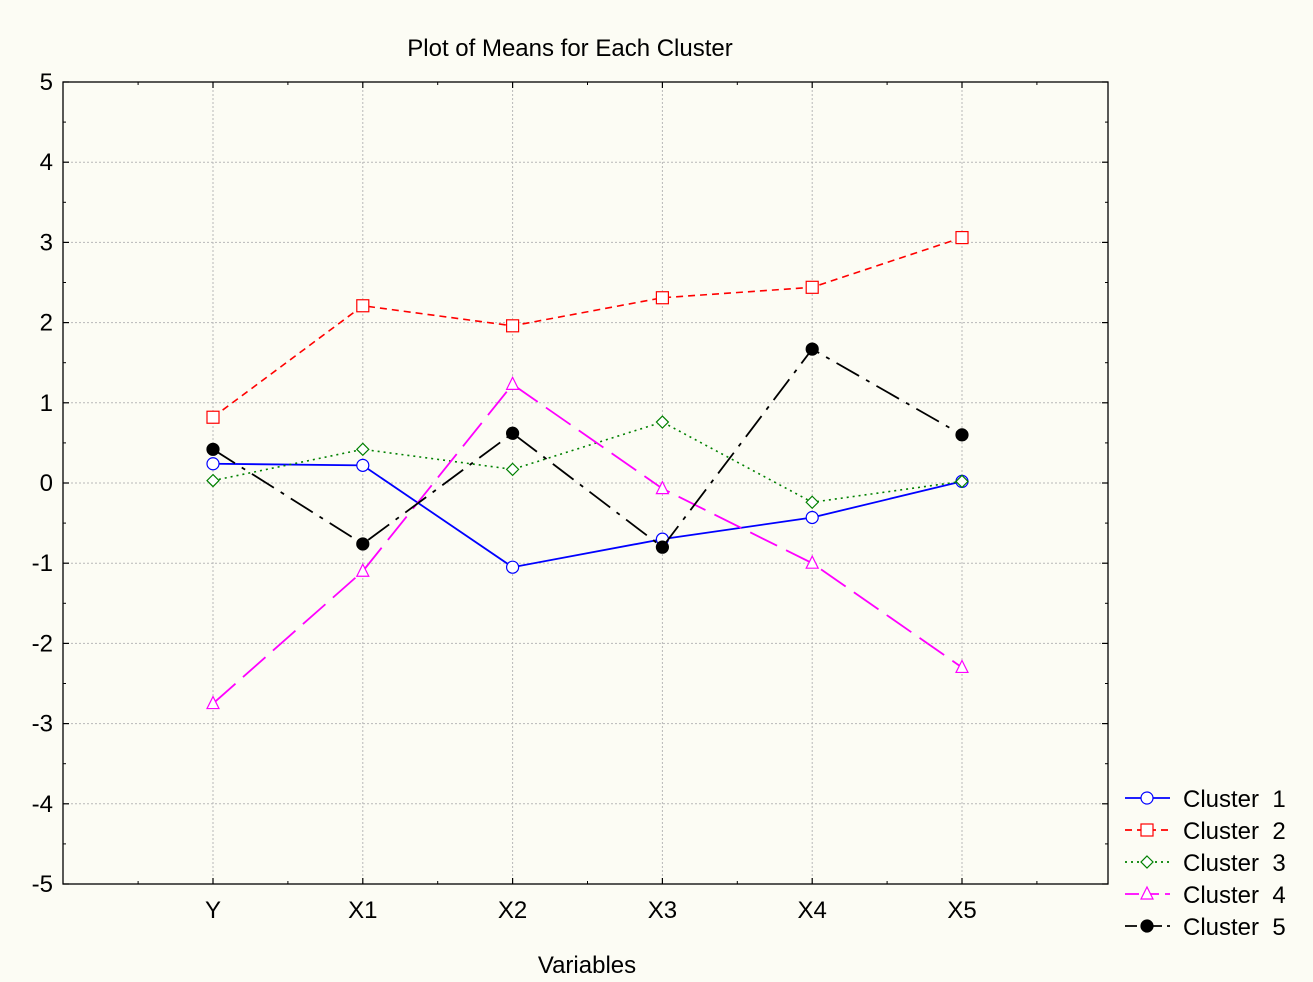 The height and width of the screenshot is (982, 1313). Describe the element at coordinates (1234, 863) in the screenshot. I see `legend-label: Cluster 3` at that location.